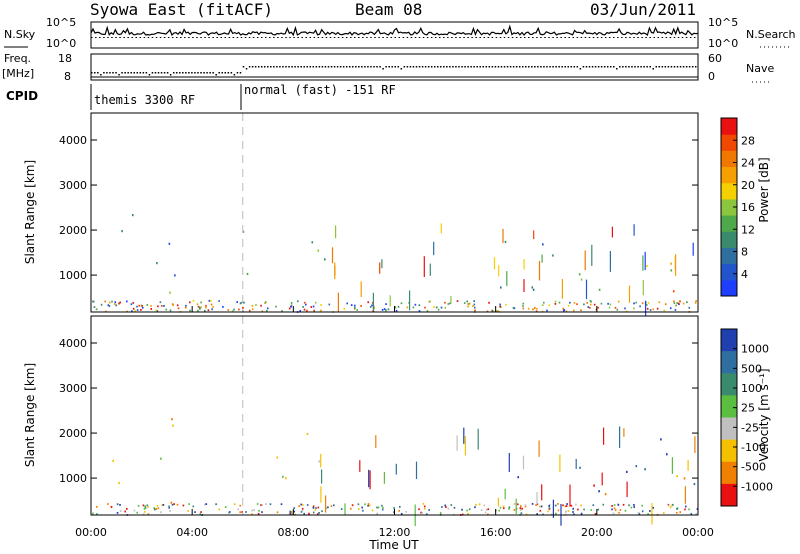 The height and width of the screenshot is (554, 800). Describe the element at coordinates (771, 34) in the screenshot. I see `nsearch-label: N.Search` at that location.